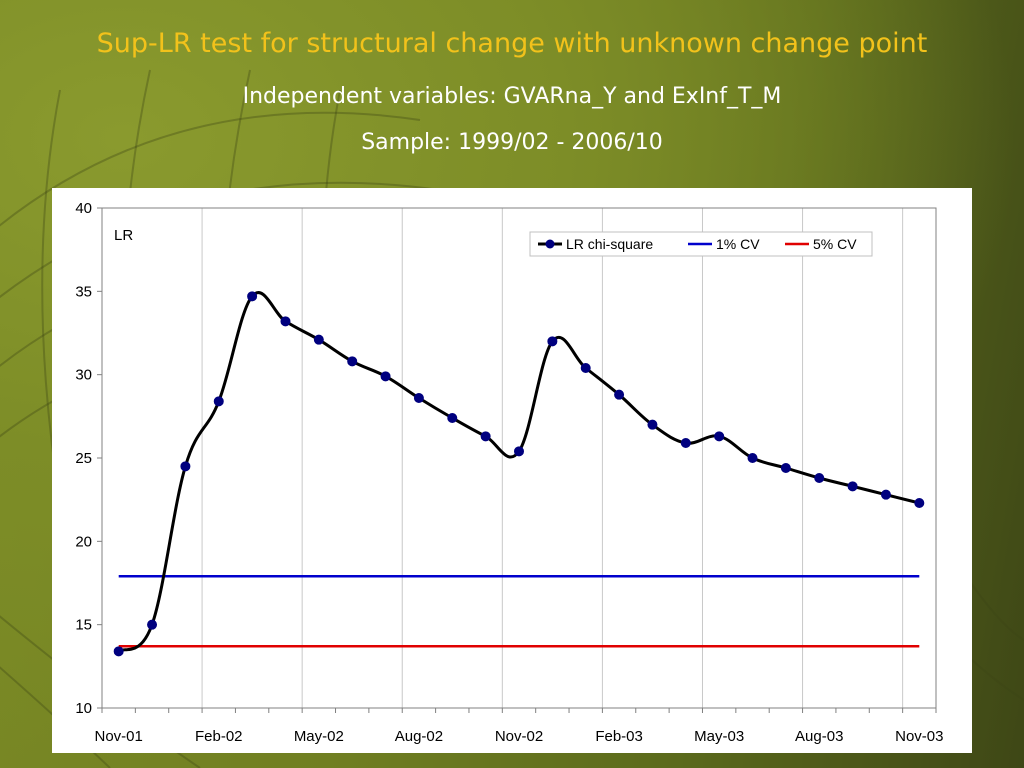 The width and height of the screenshot is (1024, 768). Describe the element at coordinates (83, 208) in the screenshot. I see `y-tick-label: 40` at that location.